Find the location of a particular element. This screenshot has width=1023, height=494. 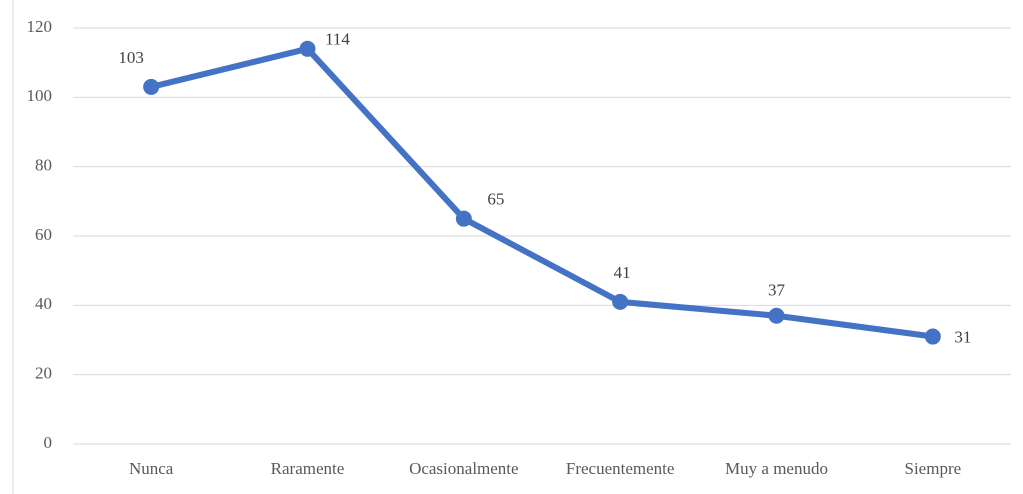

data-label: 37 is located at coordinates (777, 290).